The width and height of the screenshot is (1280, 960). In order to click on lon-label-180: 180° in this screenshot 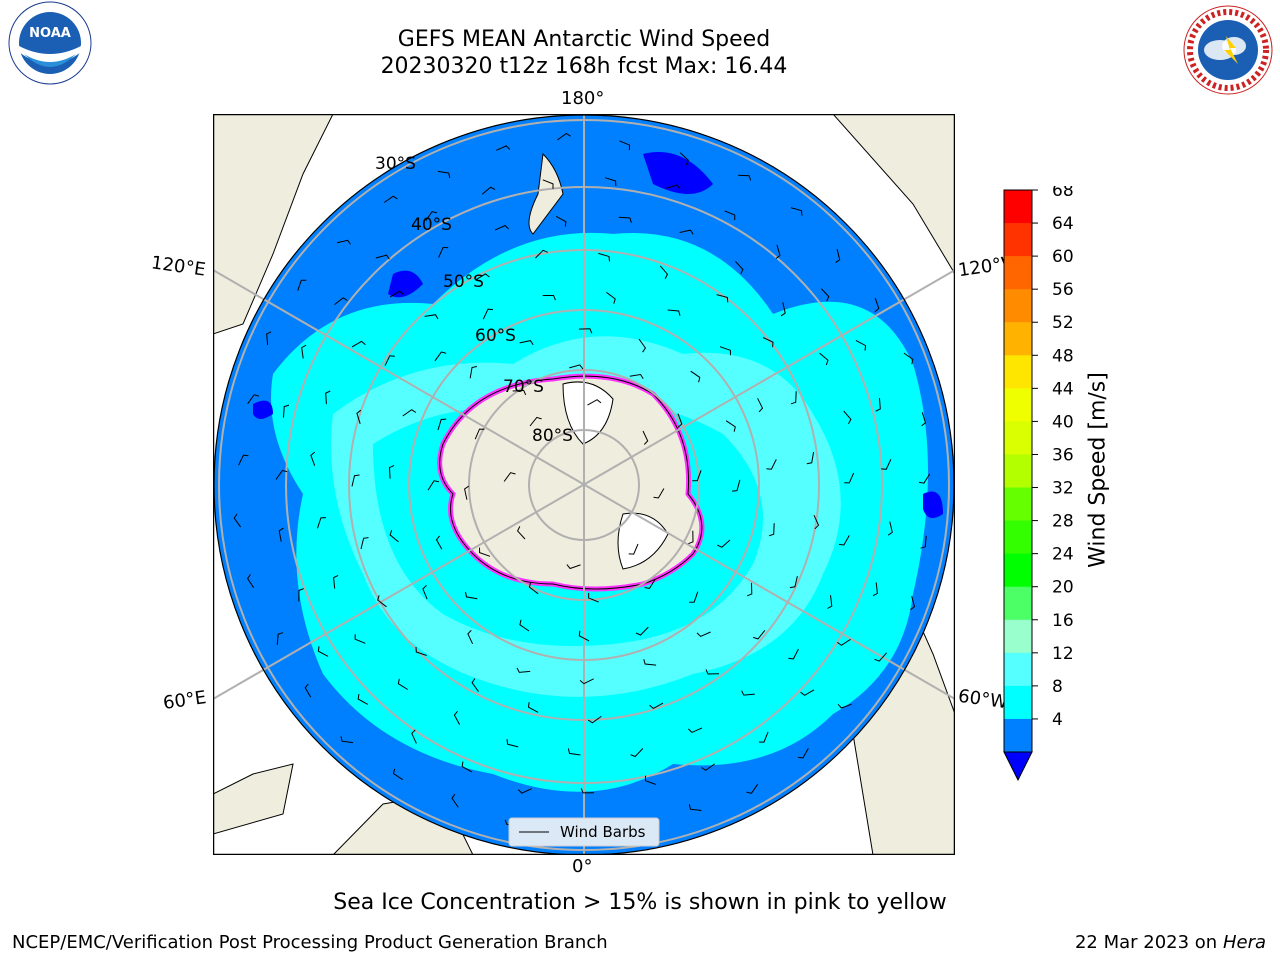, I will do `click(583, 98)`.